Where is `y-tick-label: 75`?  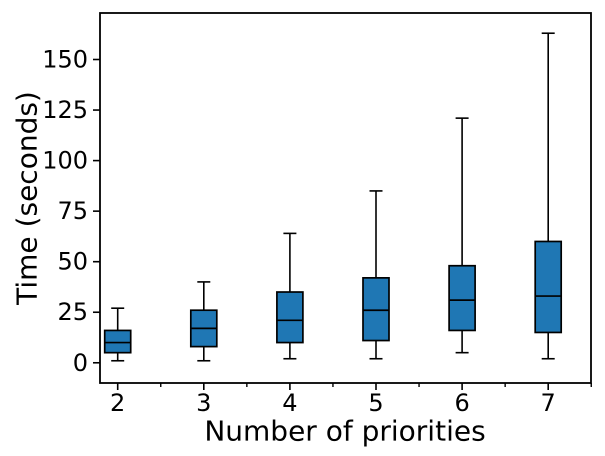
y-tick-label: 75 is located at coordinates (72, 211).